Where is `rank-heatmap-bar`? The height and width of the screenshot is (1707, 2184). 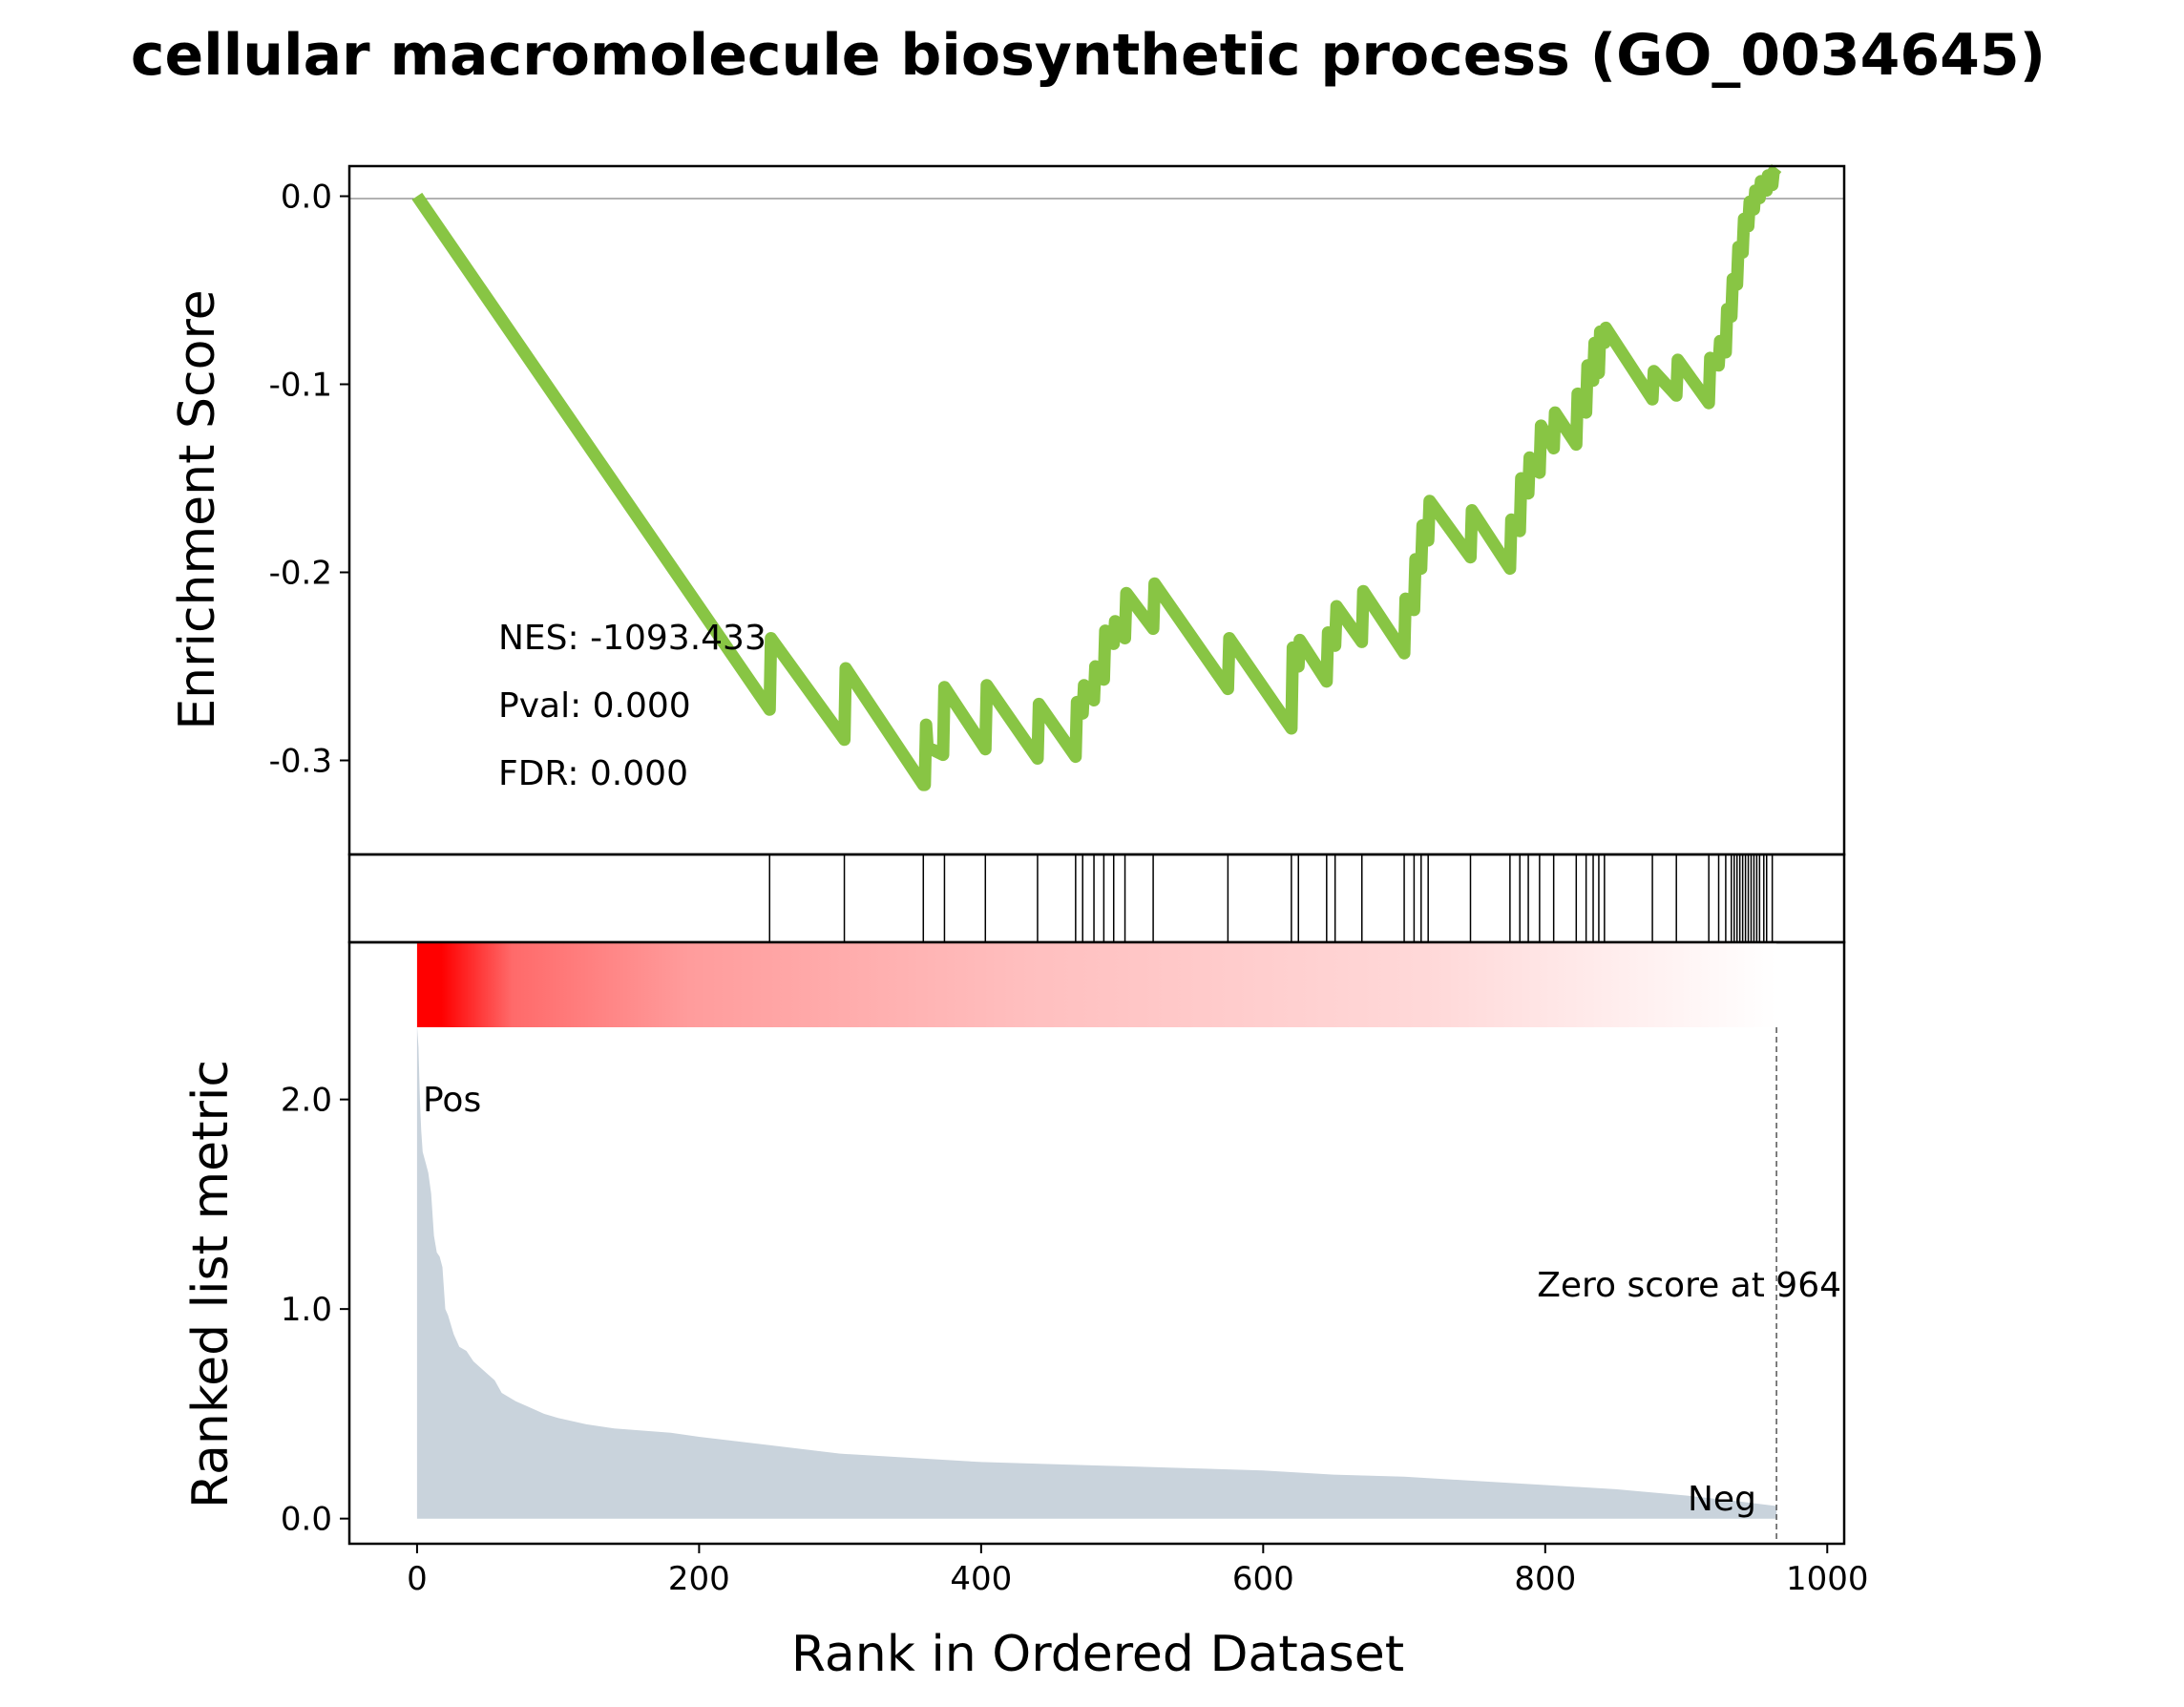
rank-heatmap-bar is located at coordinates (1096, 984).